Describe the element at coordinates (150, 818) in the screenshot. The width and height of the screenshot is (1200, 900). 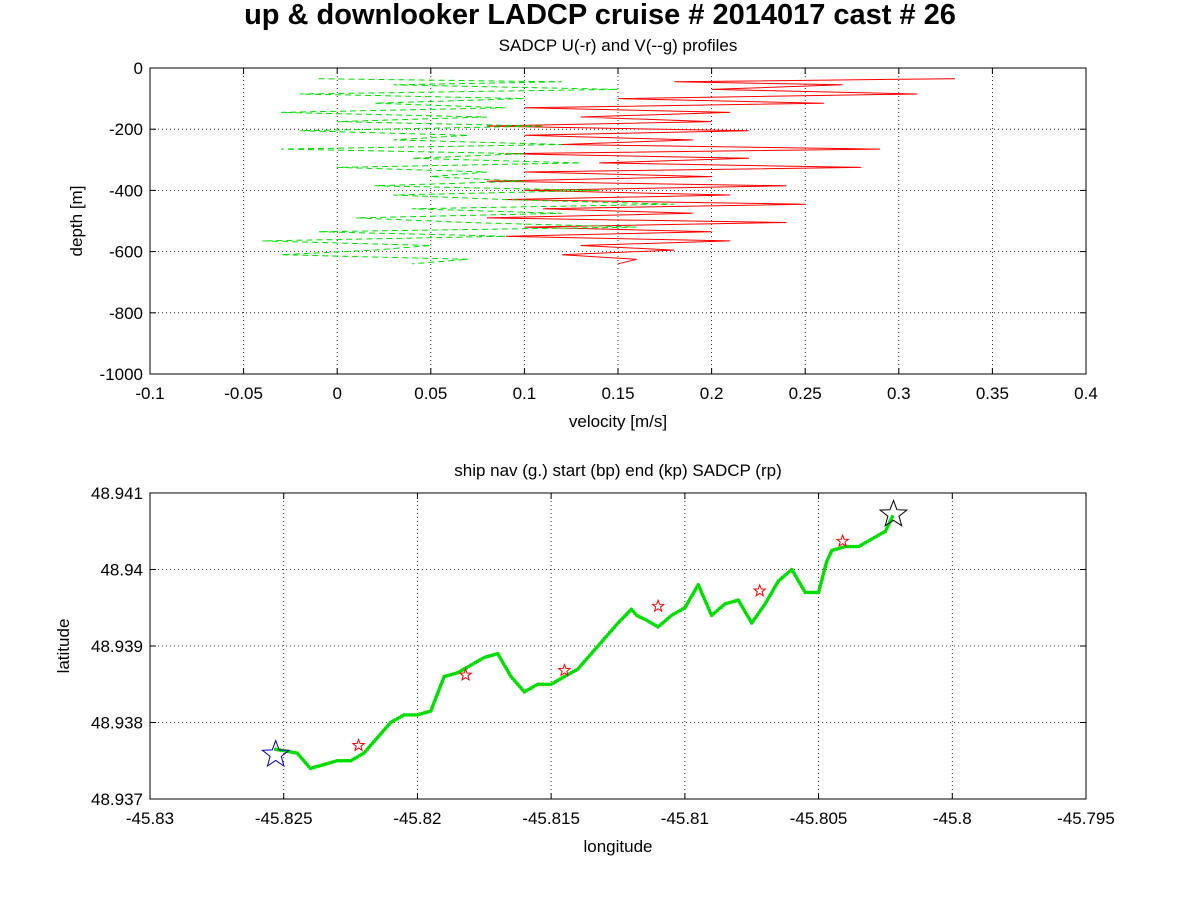
I see `nav-x-tick-label: -45.83` at that location.